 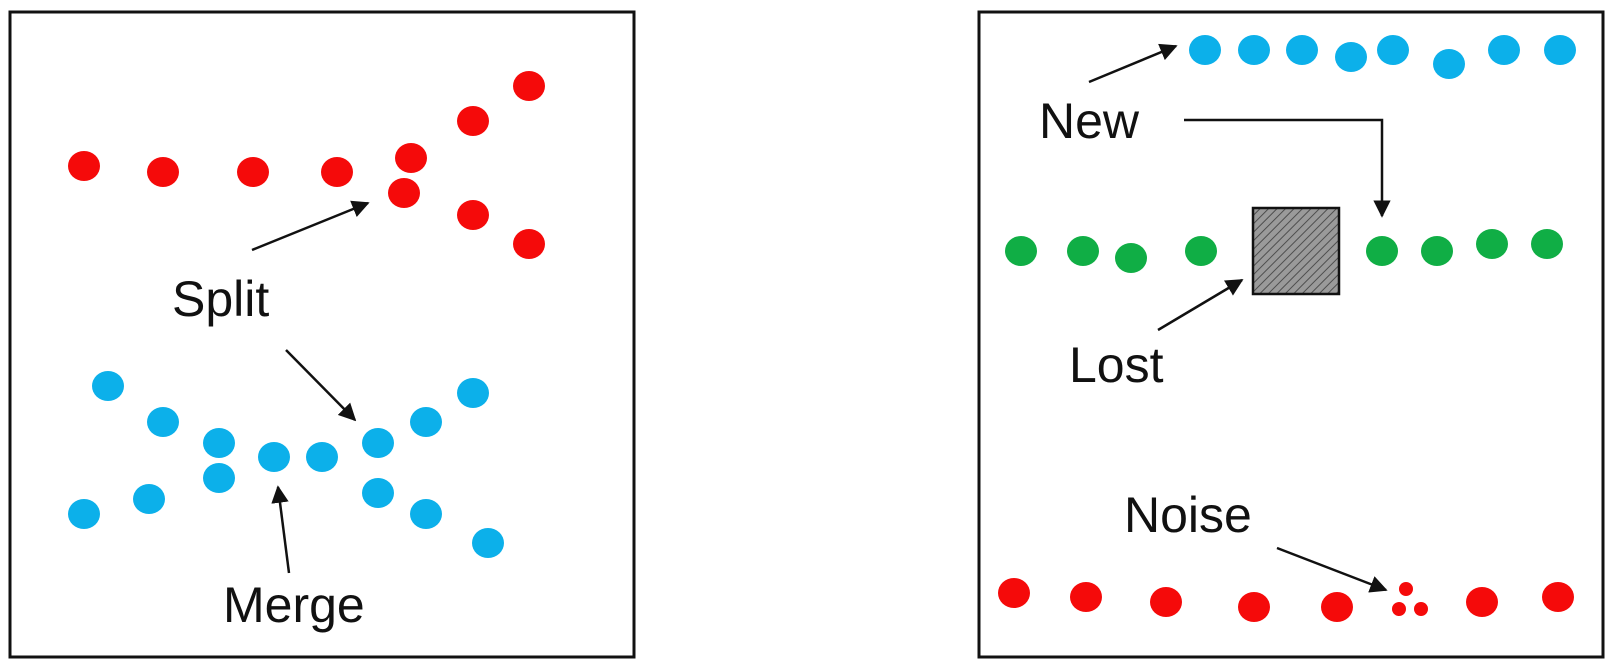 I want to click on split-arrow-upper, so click(x=310, y=226).